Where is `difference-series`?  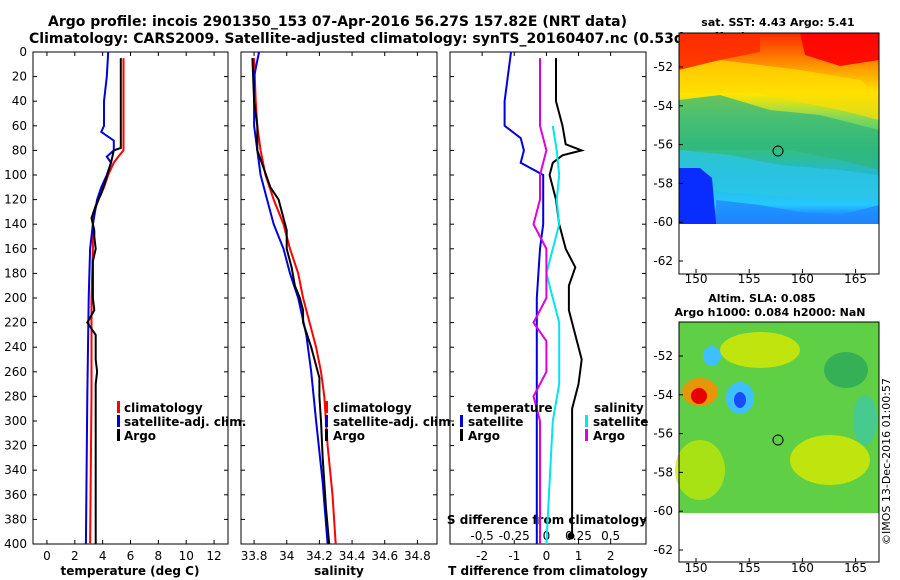
difference-series is located at coordinates (544, 298).